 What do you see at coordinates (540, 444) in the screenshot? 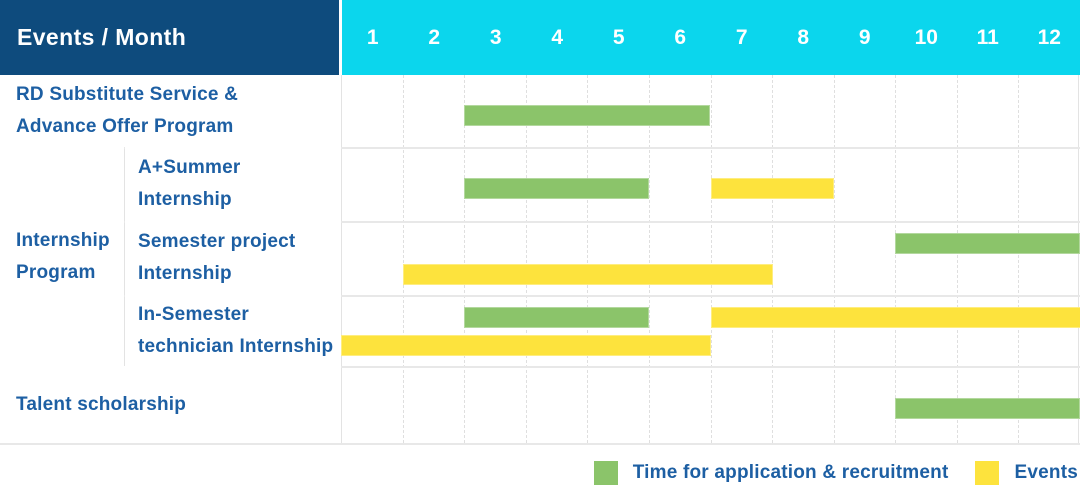
I see `table-bottom-border` at bounding box center [540, 444].